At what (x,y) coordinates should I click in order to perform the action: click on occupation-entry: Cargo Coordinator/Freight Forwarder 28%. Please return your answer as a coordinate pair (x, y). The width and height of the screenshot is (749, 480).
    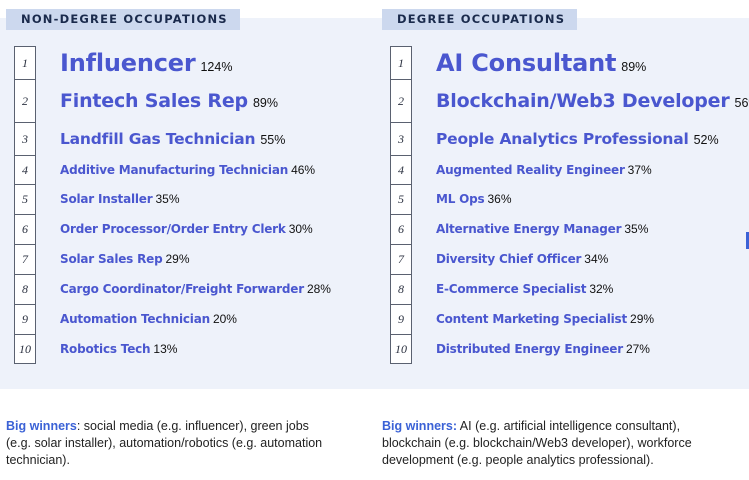
    Looking at the image, I should click on (195, 289).